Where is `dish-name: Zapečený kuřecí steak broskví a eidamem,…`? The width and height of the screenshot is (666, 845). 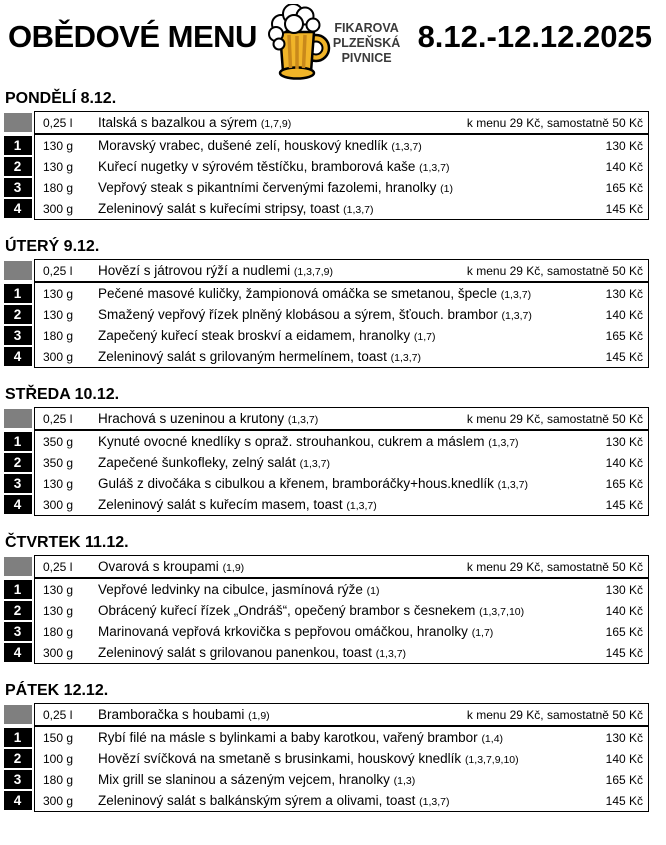
dish-name: Zapečený kuřecí steak broskví a eidamem,… is located at coordinates (267, 335).